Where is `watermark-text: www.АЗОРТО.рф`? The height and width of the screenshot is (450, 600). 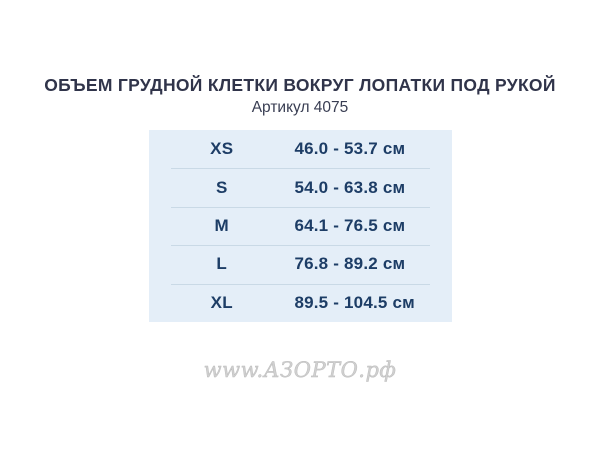 watermark-text: www.АЗОРТО.рф is located at coordinates (300, 370).